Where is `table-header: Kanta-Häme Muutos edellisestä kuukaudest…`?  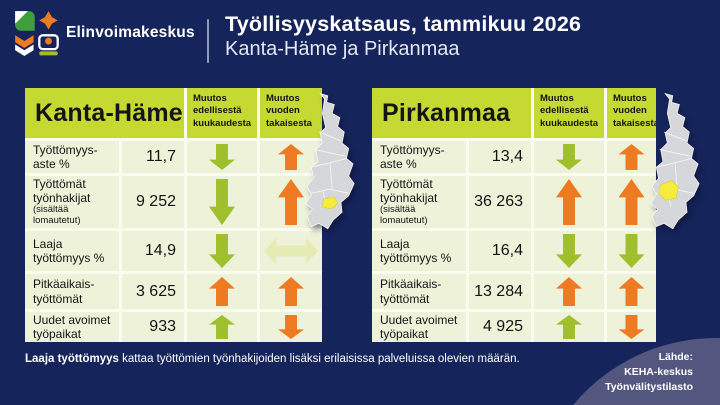
table-header: Kanta-Häme Muutos edellisestä kuukaudest… is located at coordinates (173, 113).